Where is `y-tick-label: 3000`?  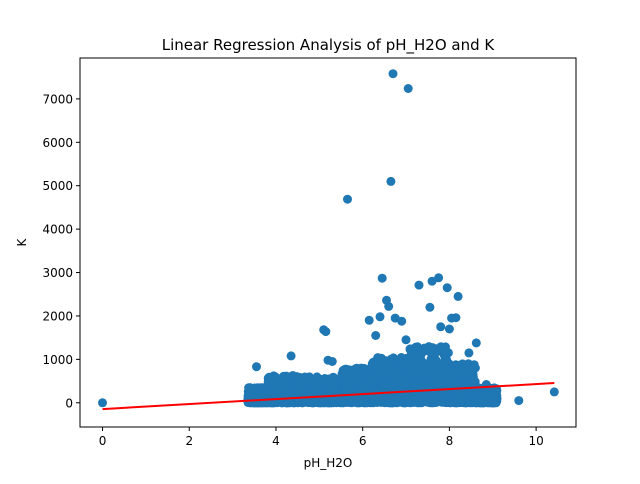
y-tick-label: 3000 is located at coordinates (57, 273).